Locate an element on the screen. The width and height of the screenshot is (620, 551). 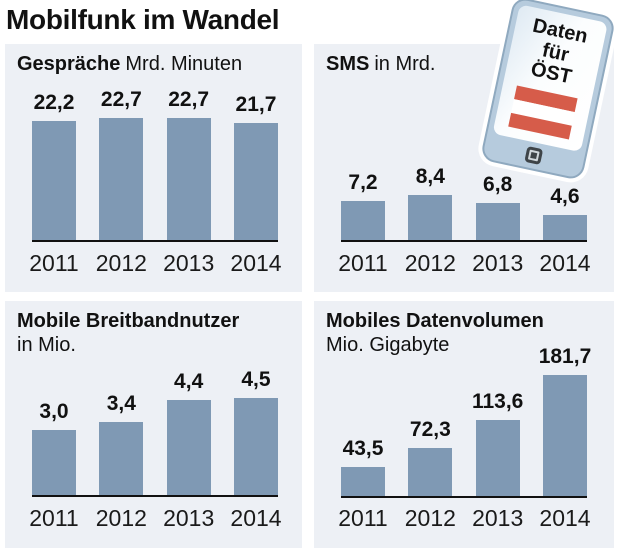
bar-column-2012: 22,7 is located at coordinates (121, 164).